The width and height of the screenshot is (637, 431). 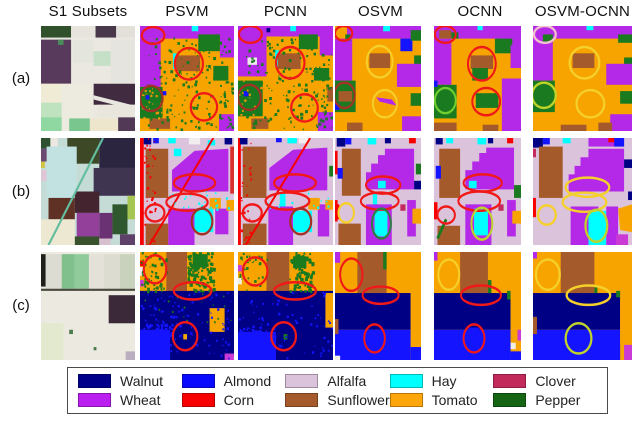 What do you see at coordinates (378, 306) in the screenshot?
I see `tile-c-osvm` at bounding box center [378, 306].